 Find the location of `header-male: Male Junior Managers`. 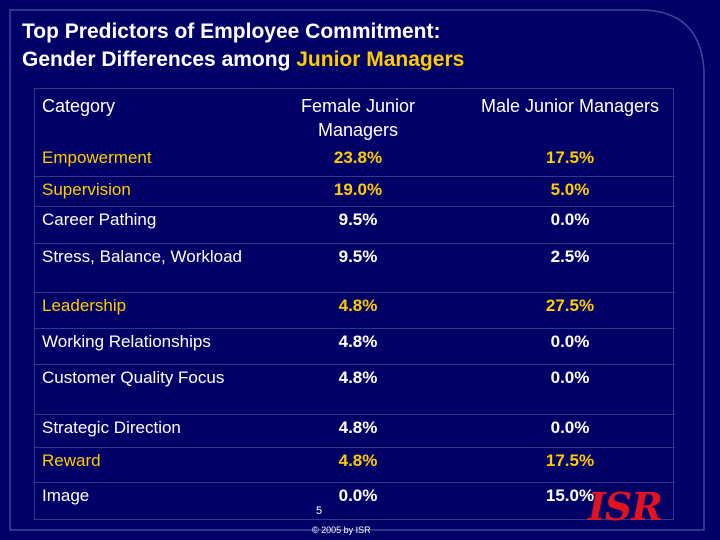

header-male: Male Junior Managers is located at coordinates (570, 106).